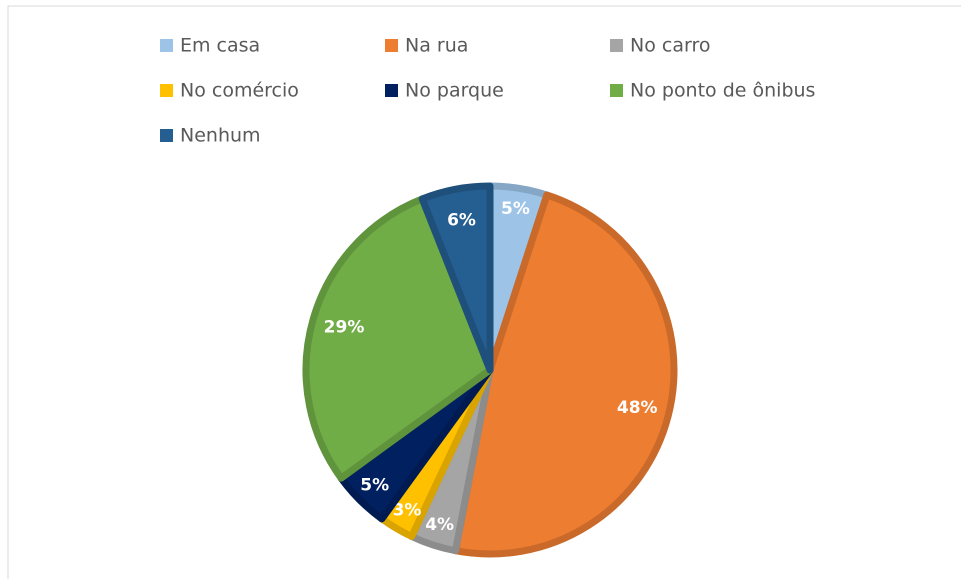 The height and width of the screenshot is (579, 961). What do you see at coordinates (454, 91) in the screenshot?
I see `legend-label: No parque` at bounding box center [454, 91].